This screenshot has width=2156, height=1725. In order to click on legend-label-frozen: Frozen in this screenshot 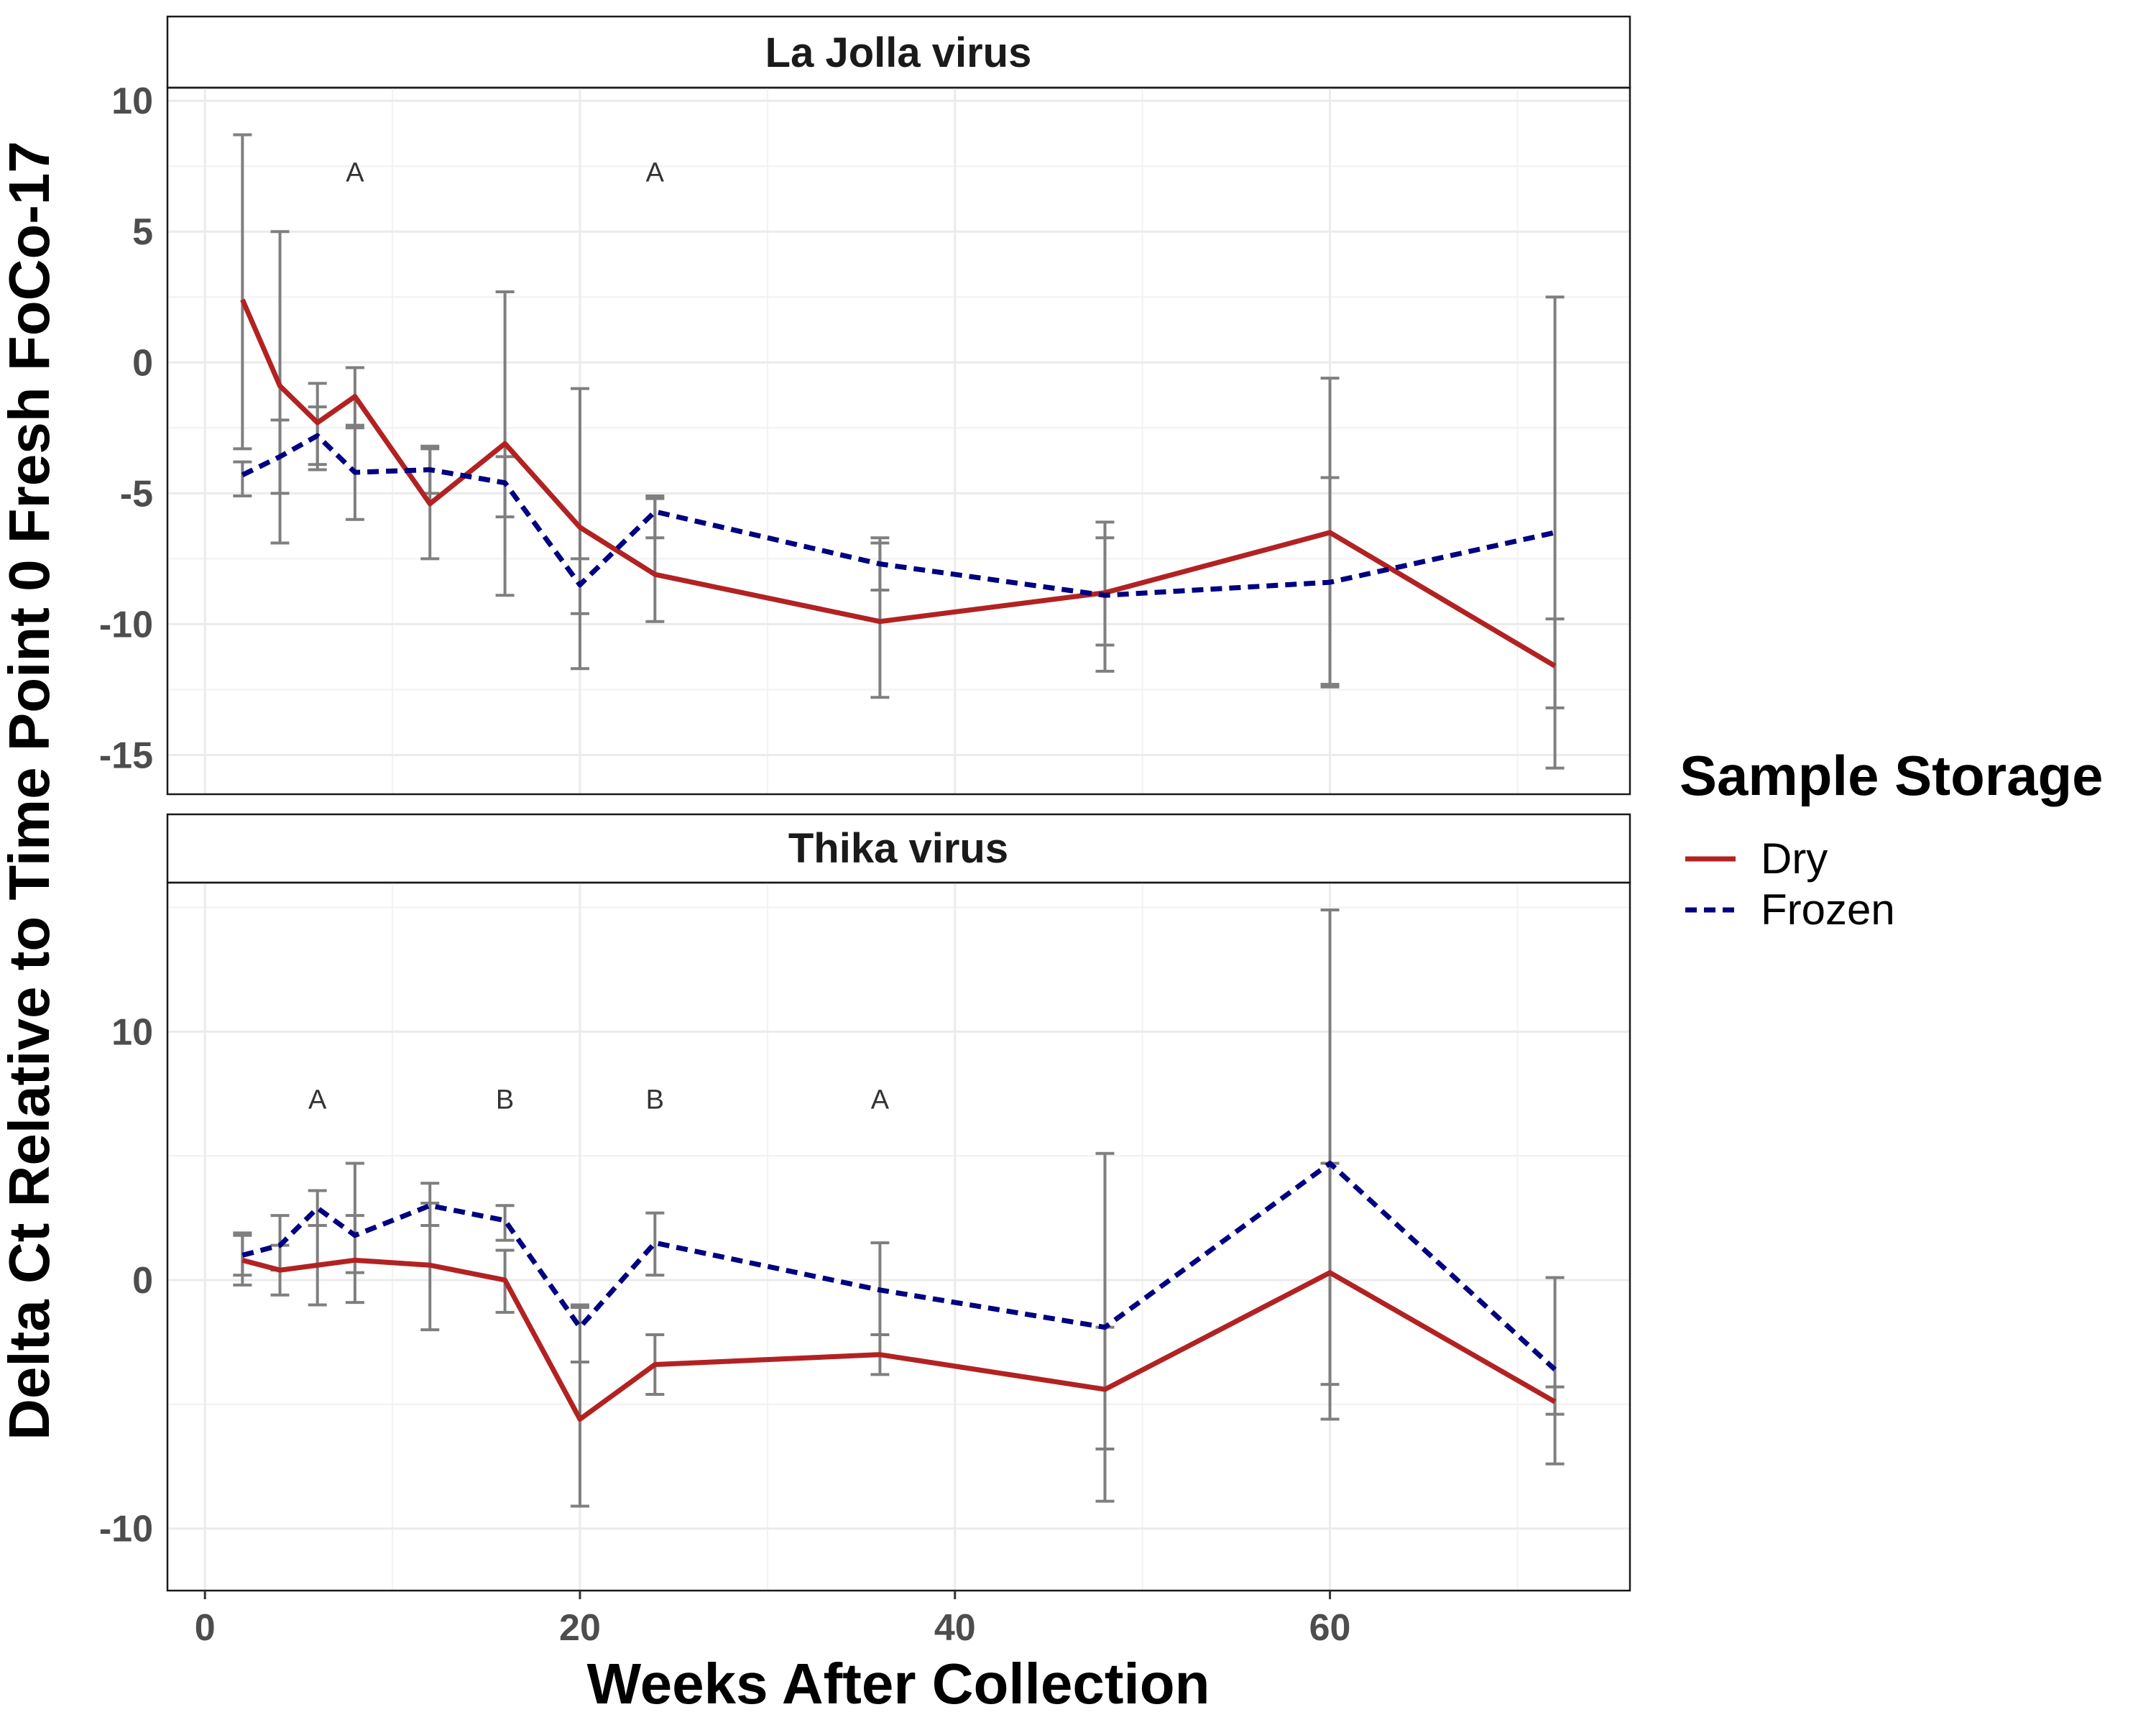, I will do `click(1828, 910)`.